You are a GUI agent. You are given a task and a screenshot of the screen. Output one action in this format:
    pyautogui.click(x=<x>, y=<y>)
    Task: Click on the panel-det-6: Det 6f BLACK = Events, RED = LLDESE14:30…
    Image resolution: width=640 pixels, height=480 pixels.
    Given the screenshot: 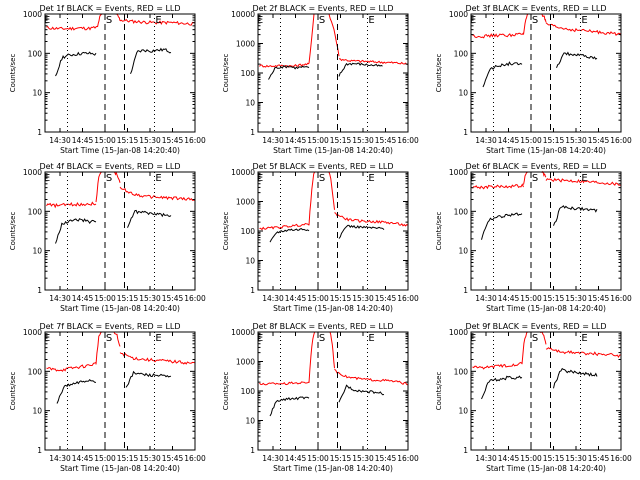 What is the action you would take?
    pyautogui.click(x=533, y=237)
    